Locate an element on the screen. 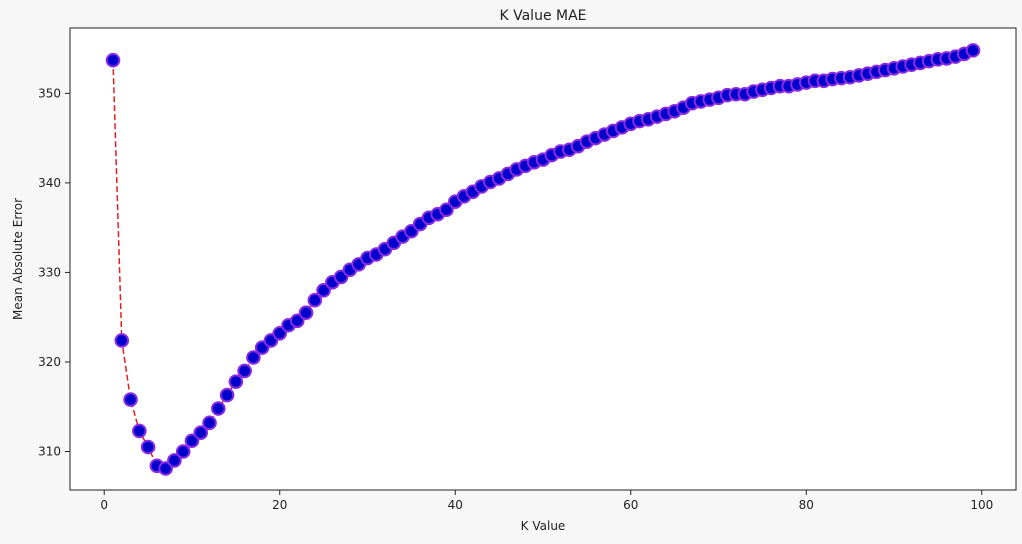  y-tick-label: 310 is located at coordinates (49, 452).